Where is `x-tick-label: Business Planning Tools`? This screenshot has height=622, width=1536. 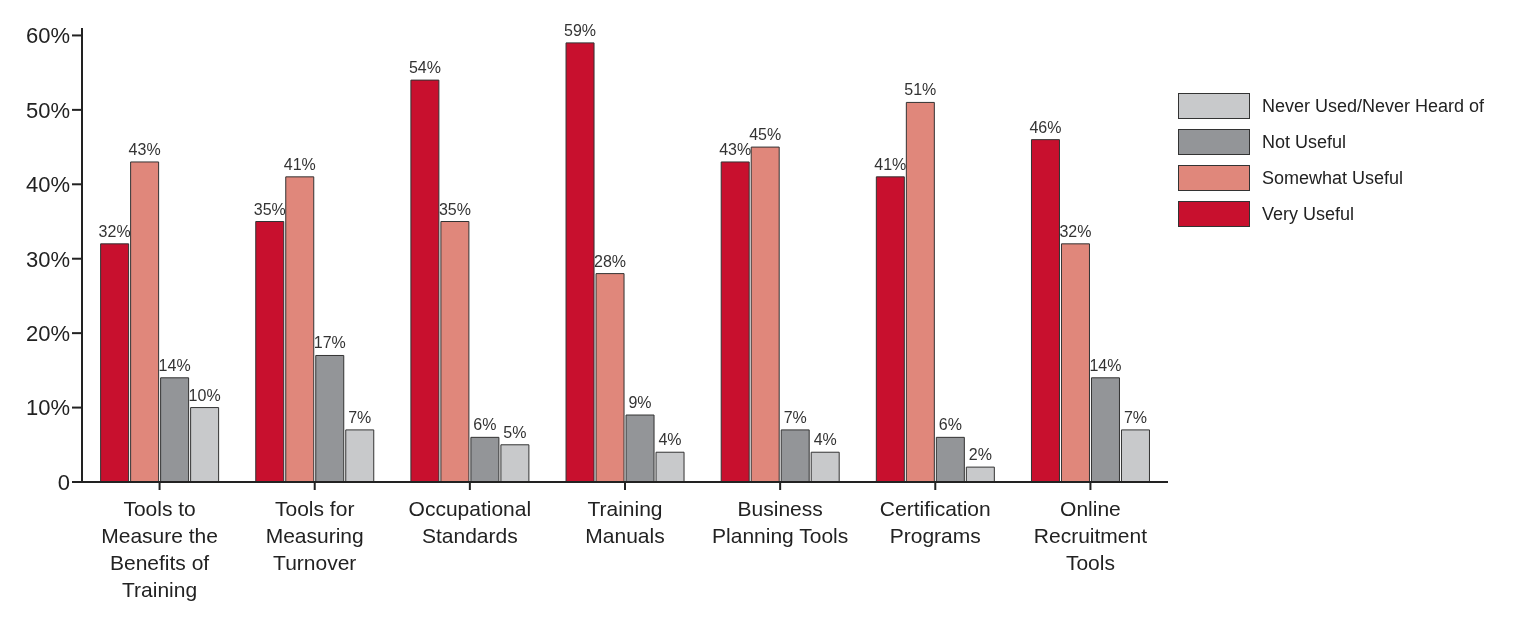 x-tick-label: Business Planning Tools is located at coordinates (780, 522).